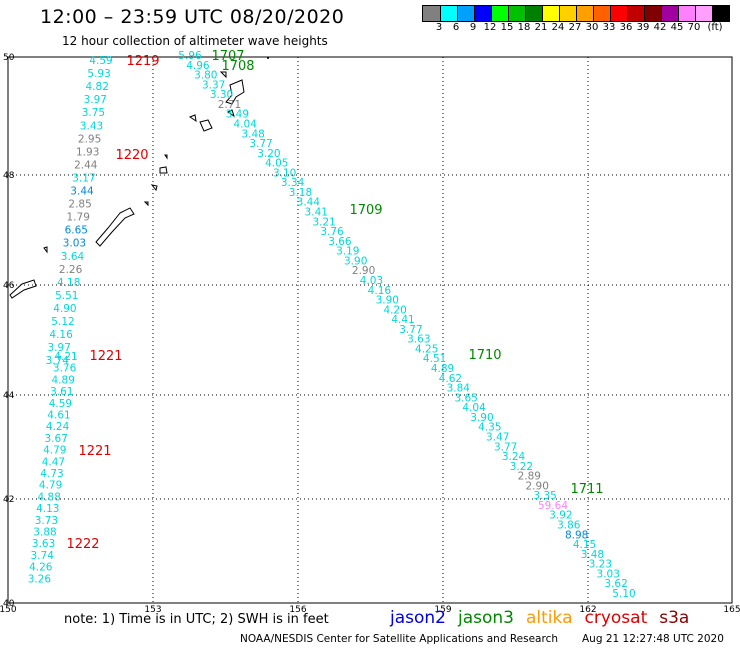 This screenshot has width=740, height=650. I want to click on y-tick-label: 46, so click(9, 286).